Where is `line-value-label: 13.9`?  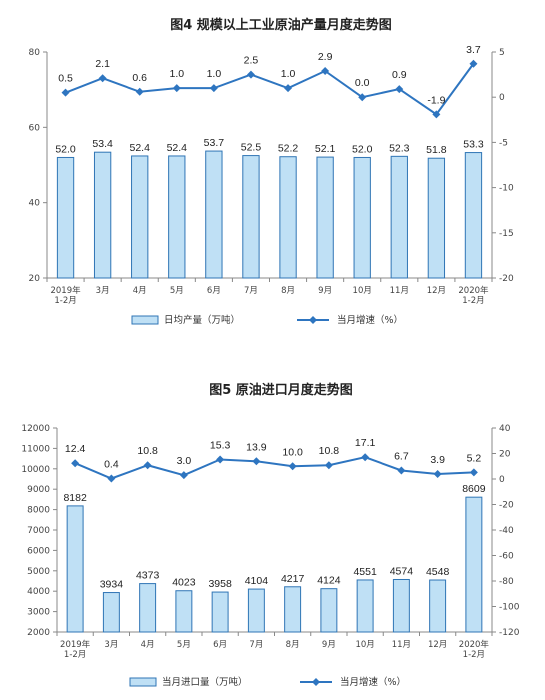
line-value-label: 13.9 is located at coordinates (256, 447).